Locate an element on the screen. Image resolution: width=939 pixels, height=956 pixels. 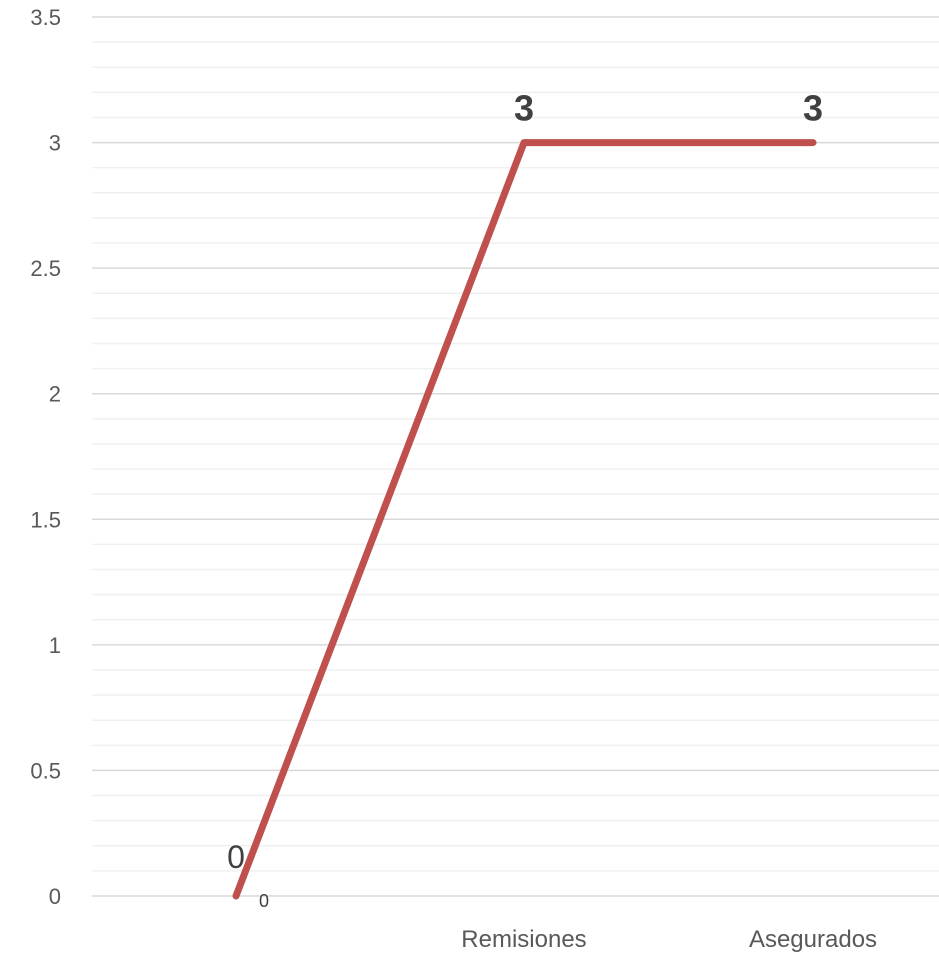
x-category-label: Remisiones is located at coordinates (523, 939).